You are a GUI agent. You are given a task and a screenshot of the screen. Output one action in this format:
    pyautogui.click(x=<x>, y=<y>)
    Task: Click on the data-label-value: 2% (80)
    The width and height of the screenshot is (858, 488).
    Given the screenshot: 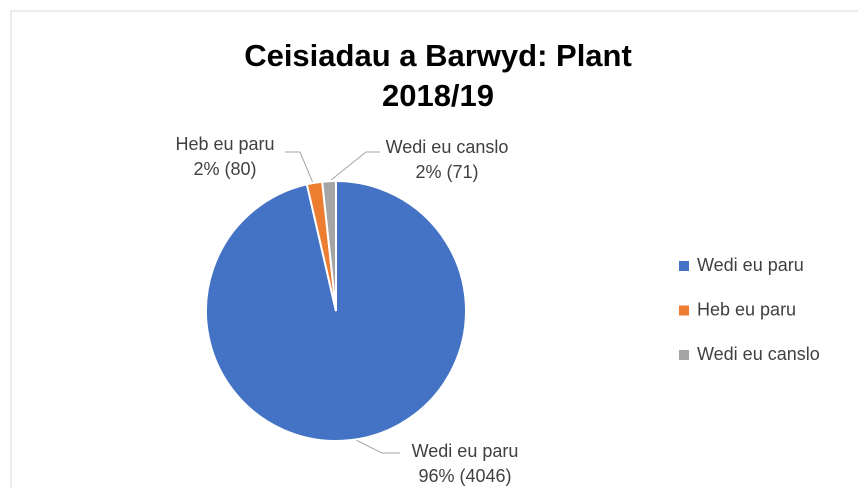 What is the action you would take?
    pyautogui.click(x=224, y=169)
    